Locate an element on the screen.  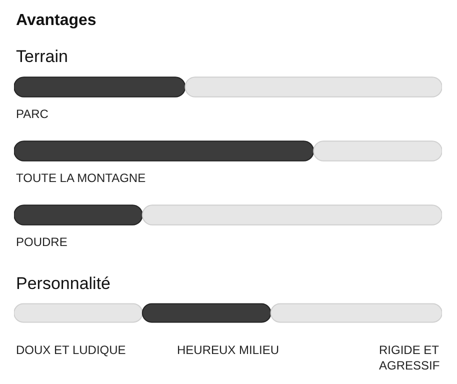
text: RIGIDE ET AGRESSIF is located at coordinates (409, 358).